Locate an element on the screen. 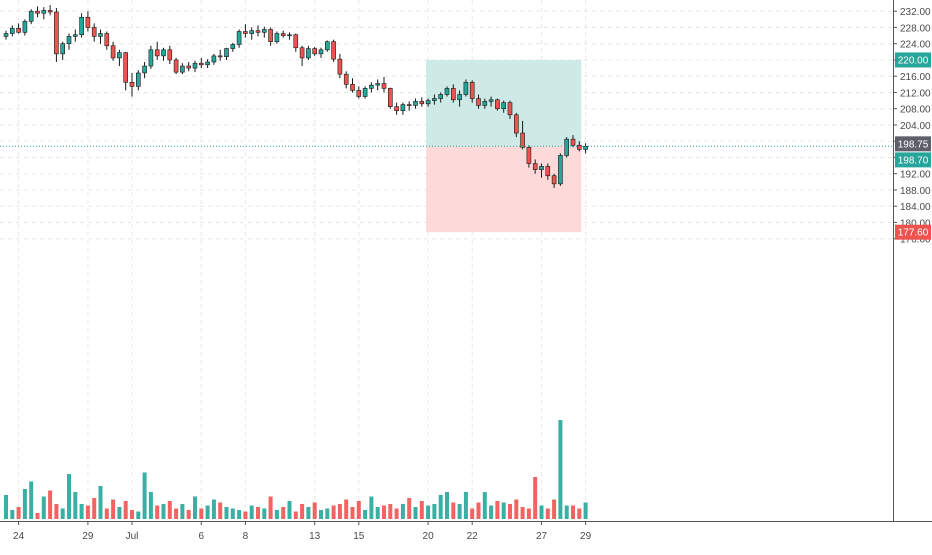  time-tick-label: 24 is located at coordinates (19, 536).